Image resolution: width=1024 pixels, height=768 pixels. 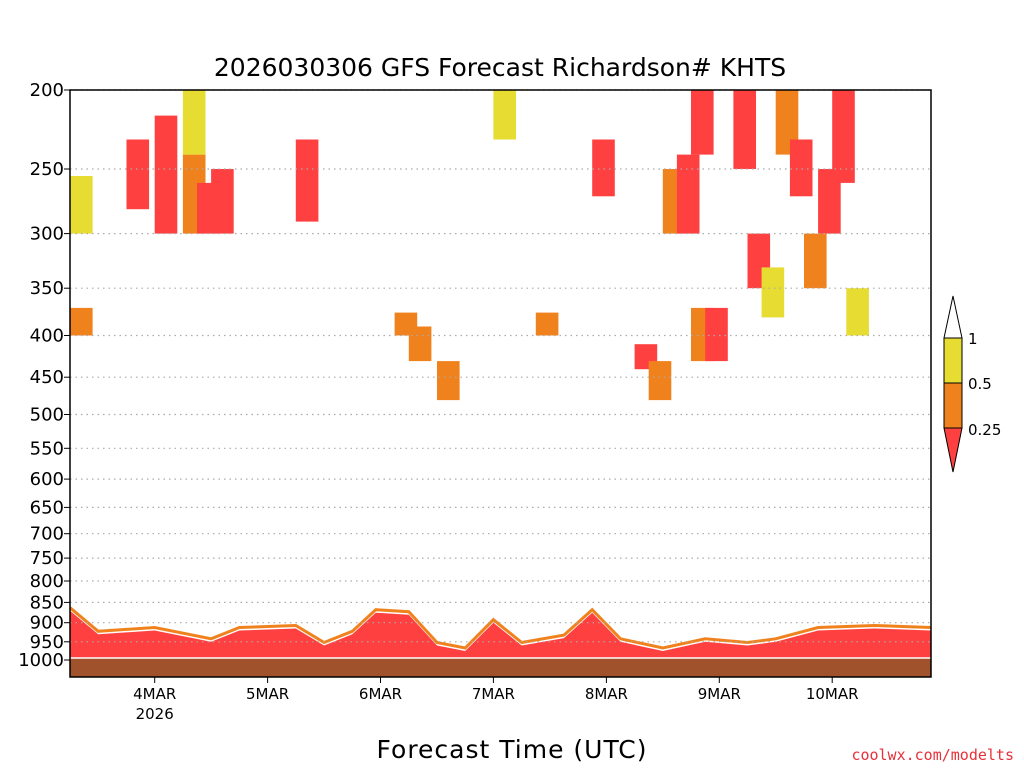 I want to click on x-tick-label: 4MAR, so click(x=154, y=694).